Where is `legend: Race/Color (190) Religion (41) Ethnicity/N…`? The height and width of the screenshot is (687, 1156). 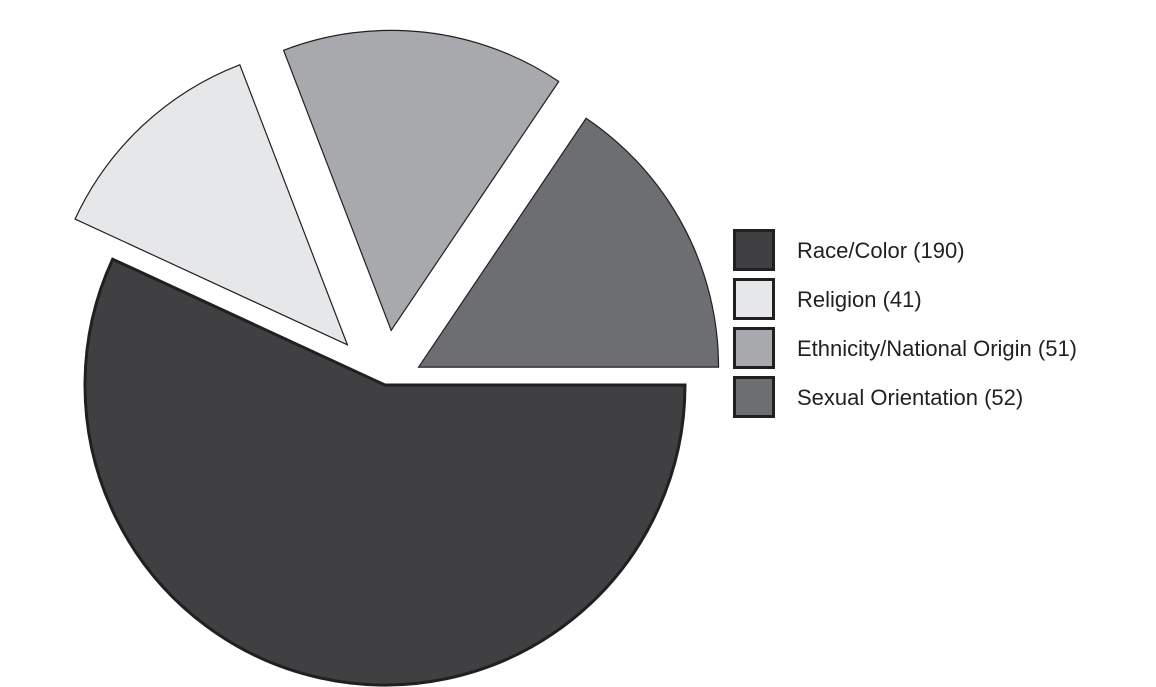
legend: Race/Color (190) Religion (41) Ethnicity/N… is located at coordinates (905, 323).